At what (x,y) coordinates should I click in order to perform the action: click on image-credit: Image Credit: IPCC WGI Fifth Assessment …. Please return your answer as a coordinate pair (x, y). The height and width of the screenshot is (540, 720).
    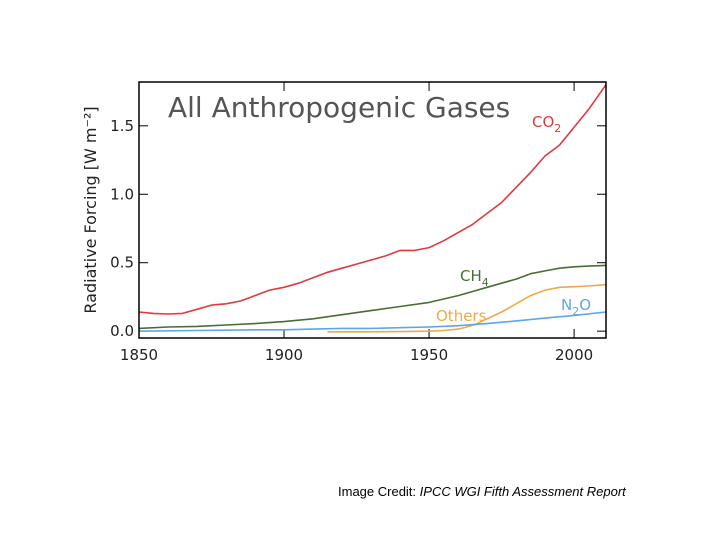
    Looking at the image, I should click on (482, 491).